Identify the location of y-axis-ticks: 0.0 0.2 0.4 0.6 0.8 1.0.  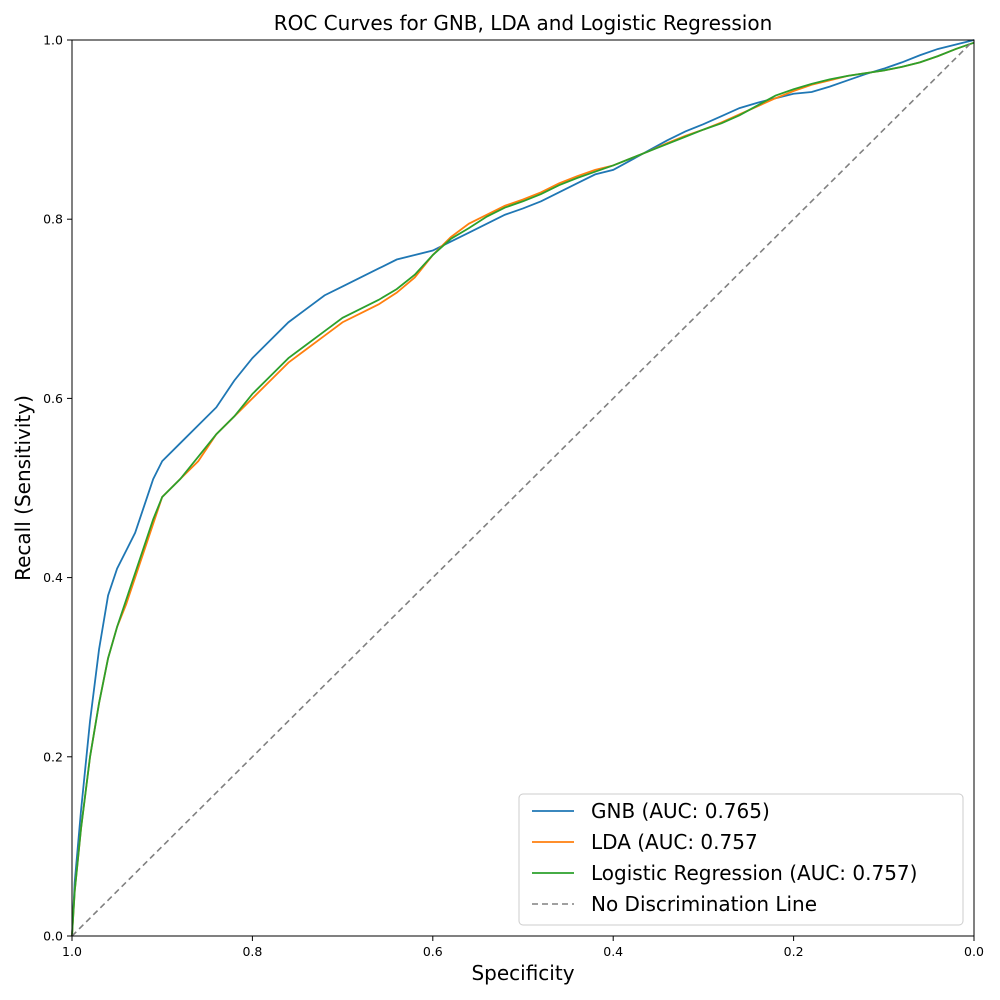
(57, 488).